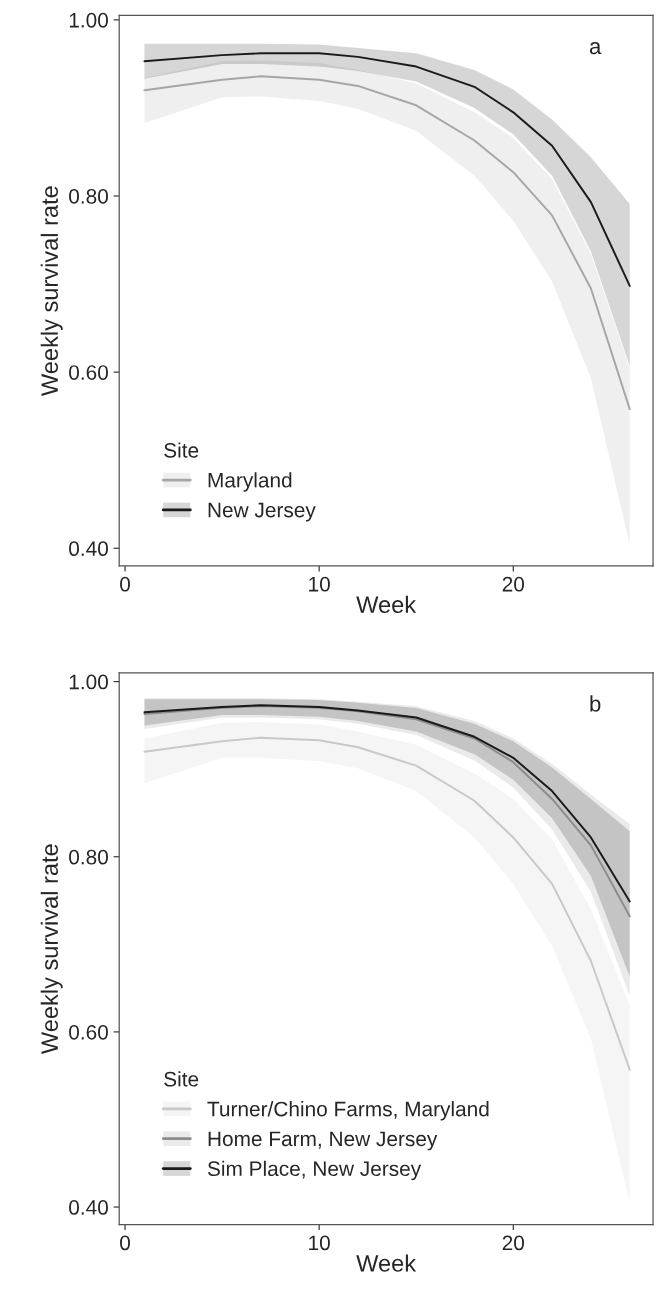 This screenshot has width=655, height=1289. I want to click on legend-label: Maryland, so click(250, 482).